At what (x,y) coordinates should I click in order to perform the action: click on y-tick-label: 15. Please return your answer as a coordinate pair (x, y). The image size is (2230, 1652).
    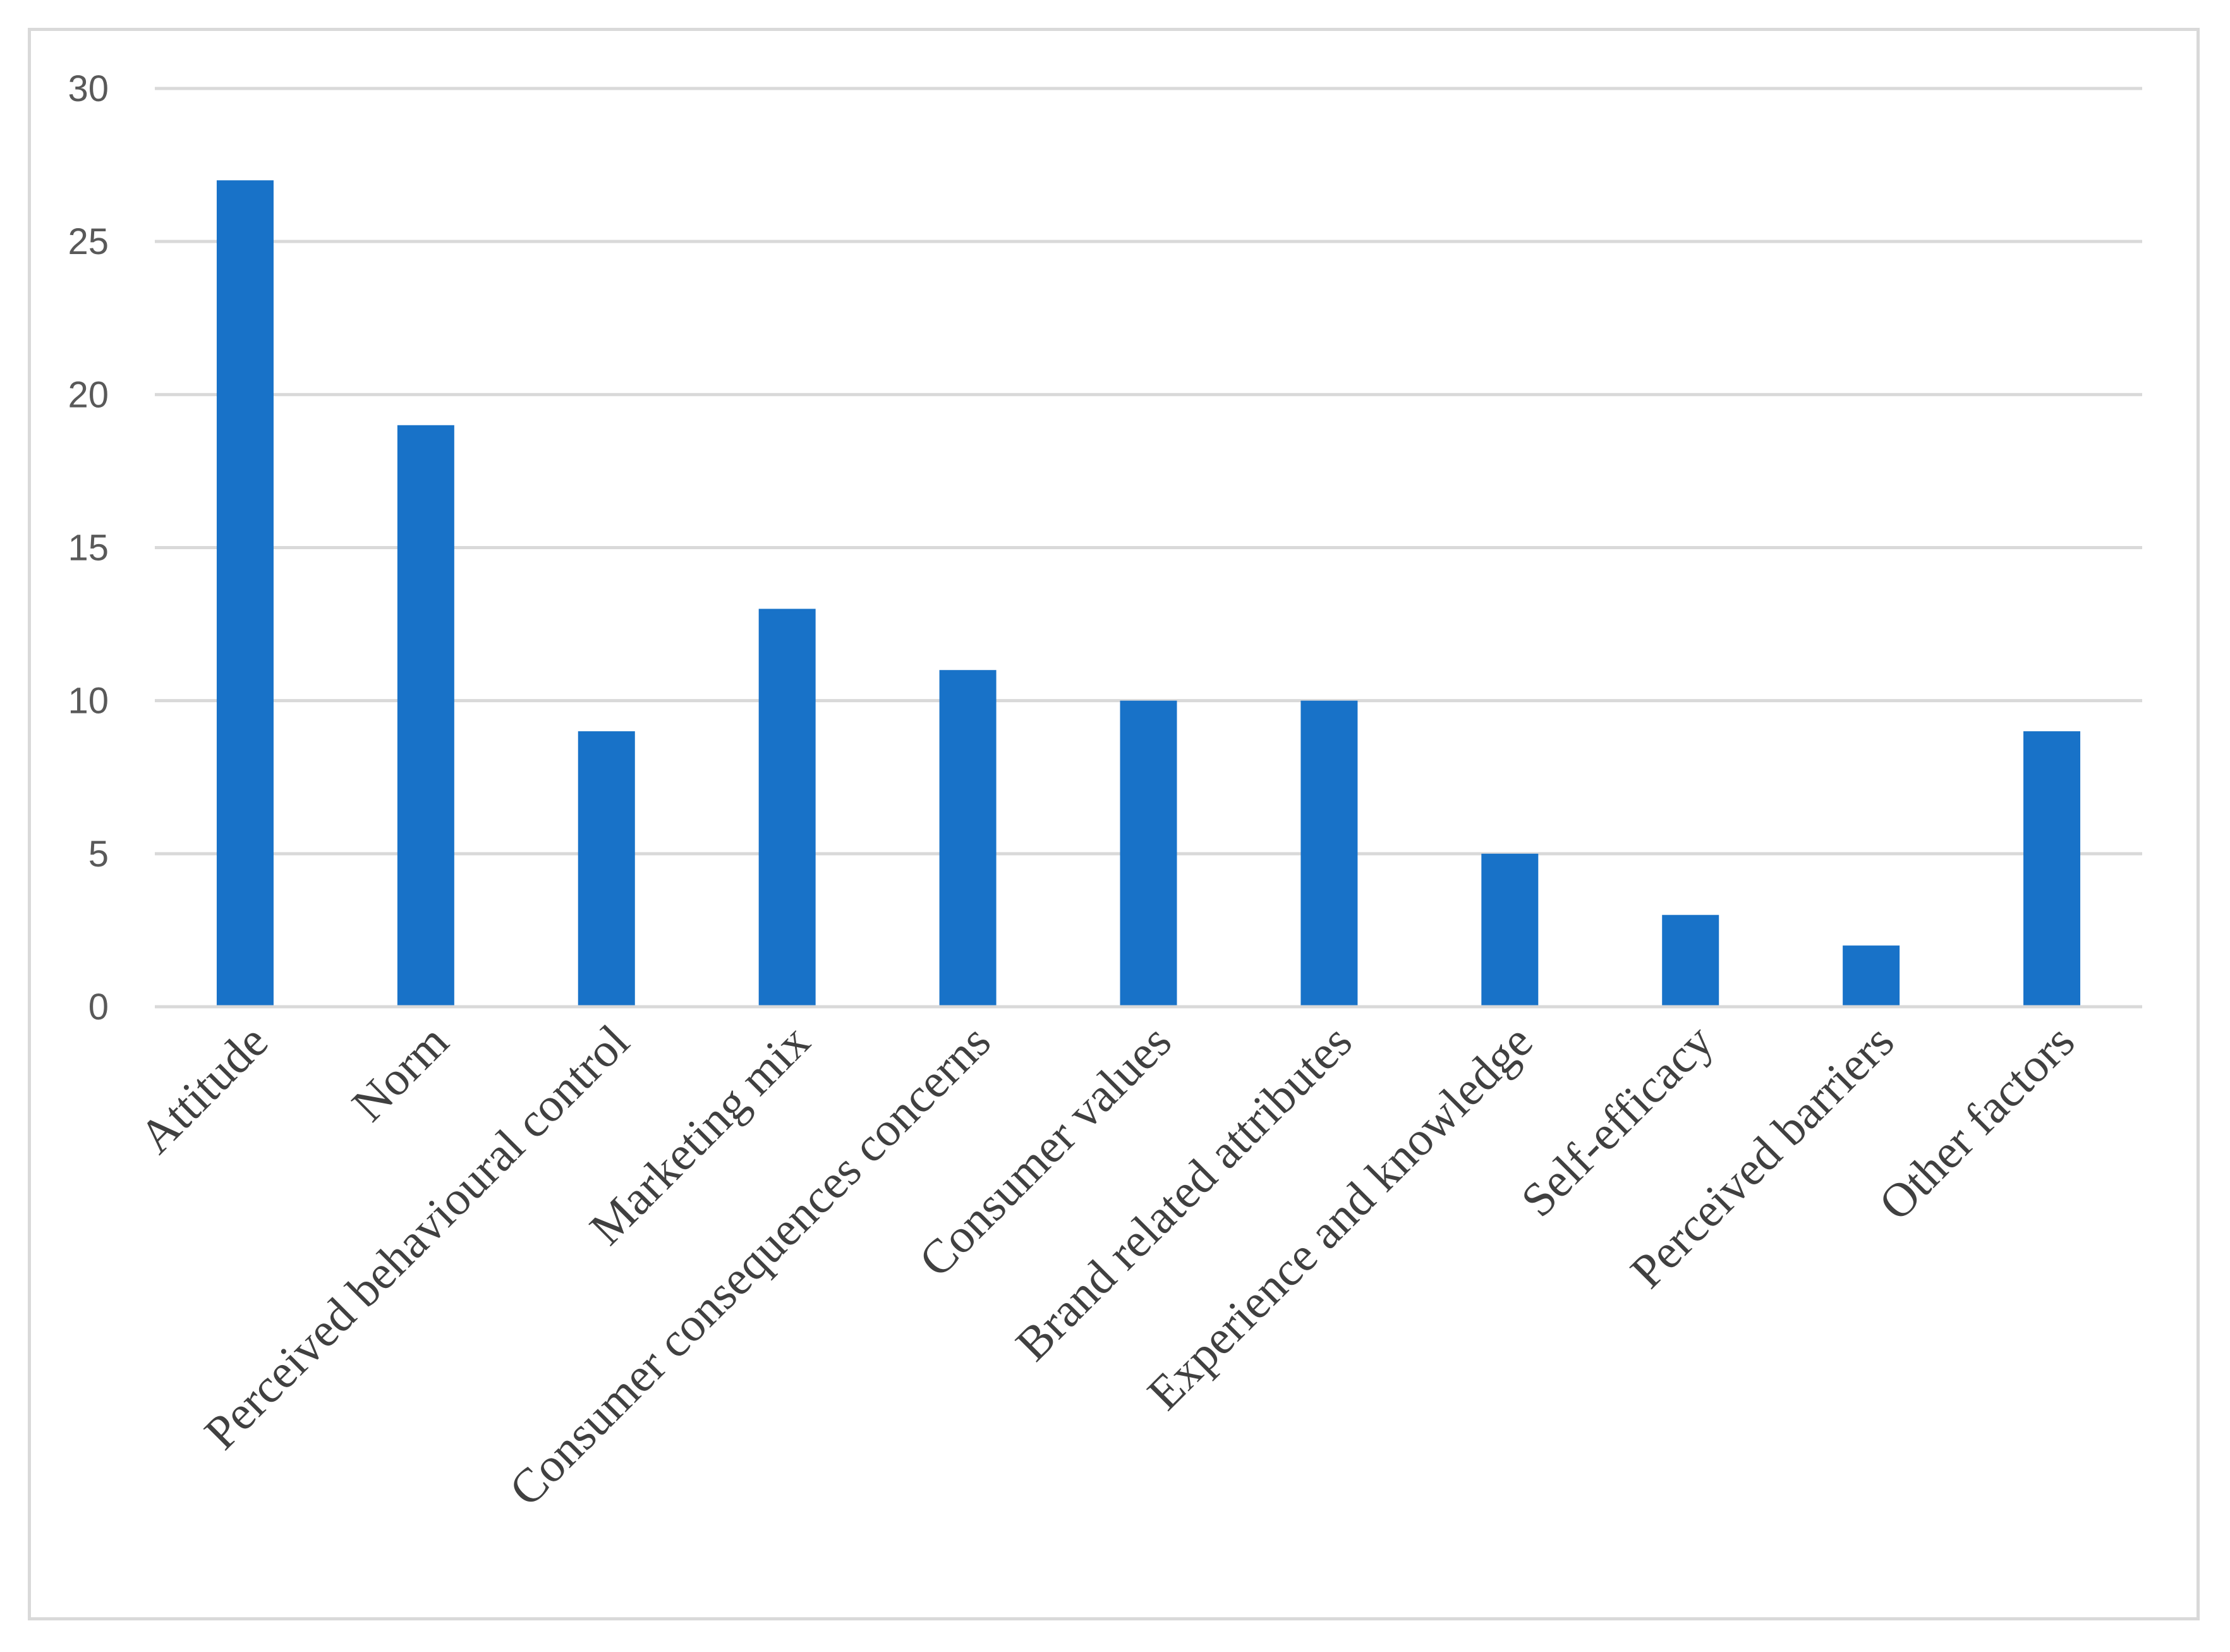
    Looking at the image, I should click on (88, 548).